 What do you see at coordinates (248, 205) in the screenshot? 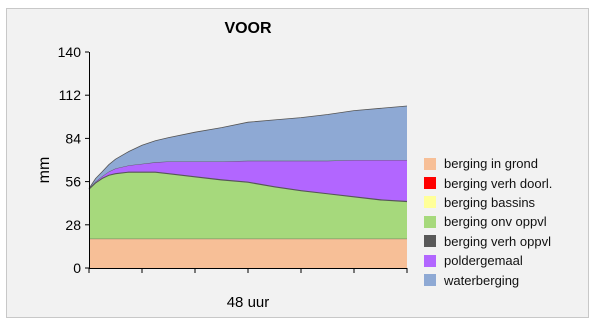
I see `area-berging-onv-oppvl` at bounding box center [248, 205].